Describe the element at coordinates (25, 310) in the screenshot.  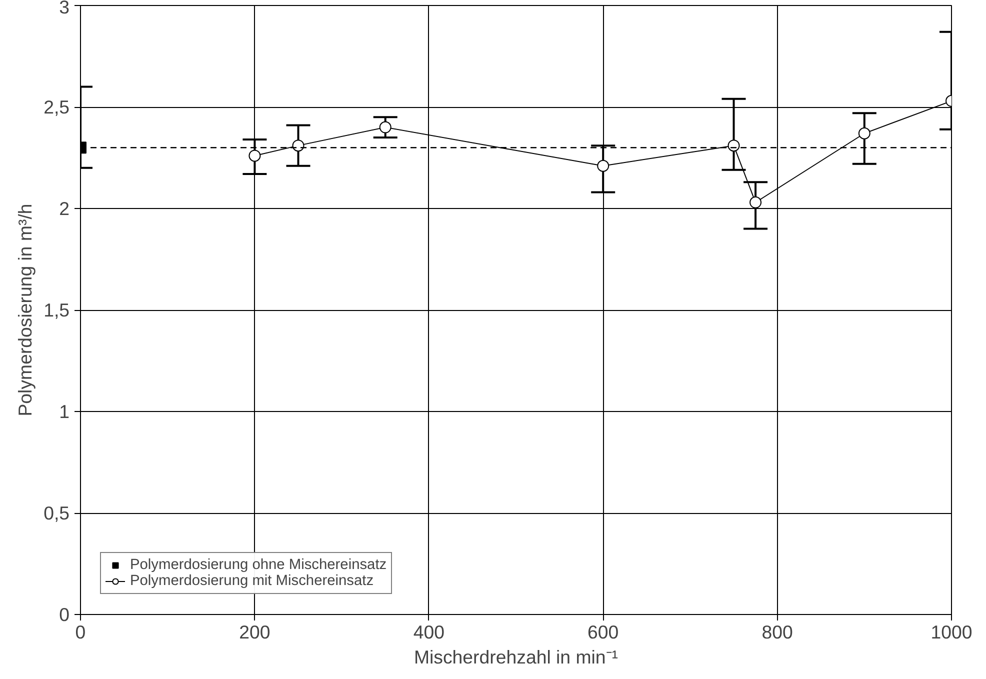
I see `y-axis-title: Polymerdosierung in m³/h` at that location.